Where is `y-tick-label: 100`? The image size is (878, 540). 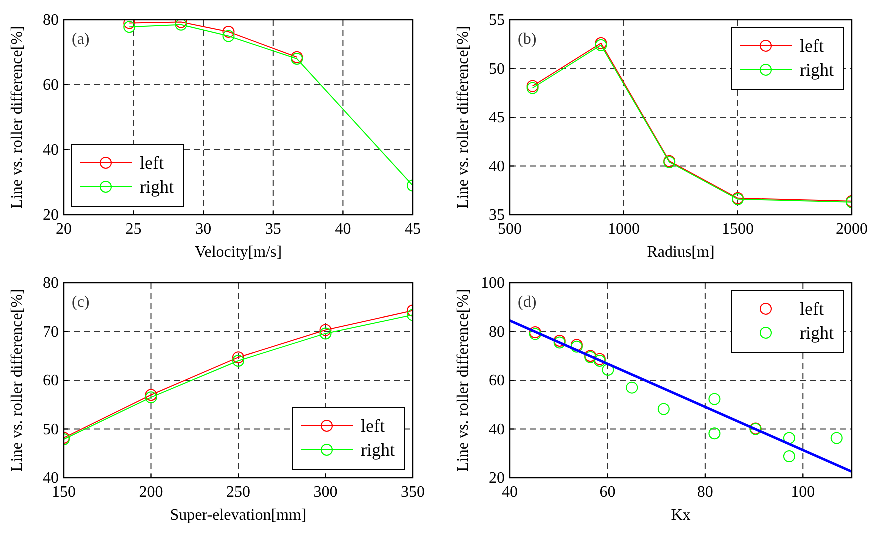
y-tick-label: 100 is located at coordinates (493, 283).